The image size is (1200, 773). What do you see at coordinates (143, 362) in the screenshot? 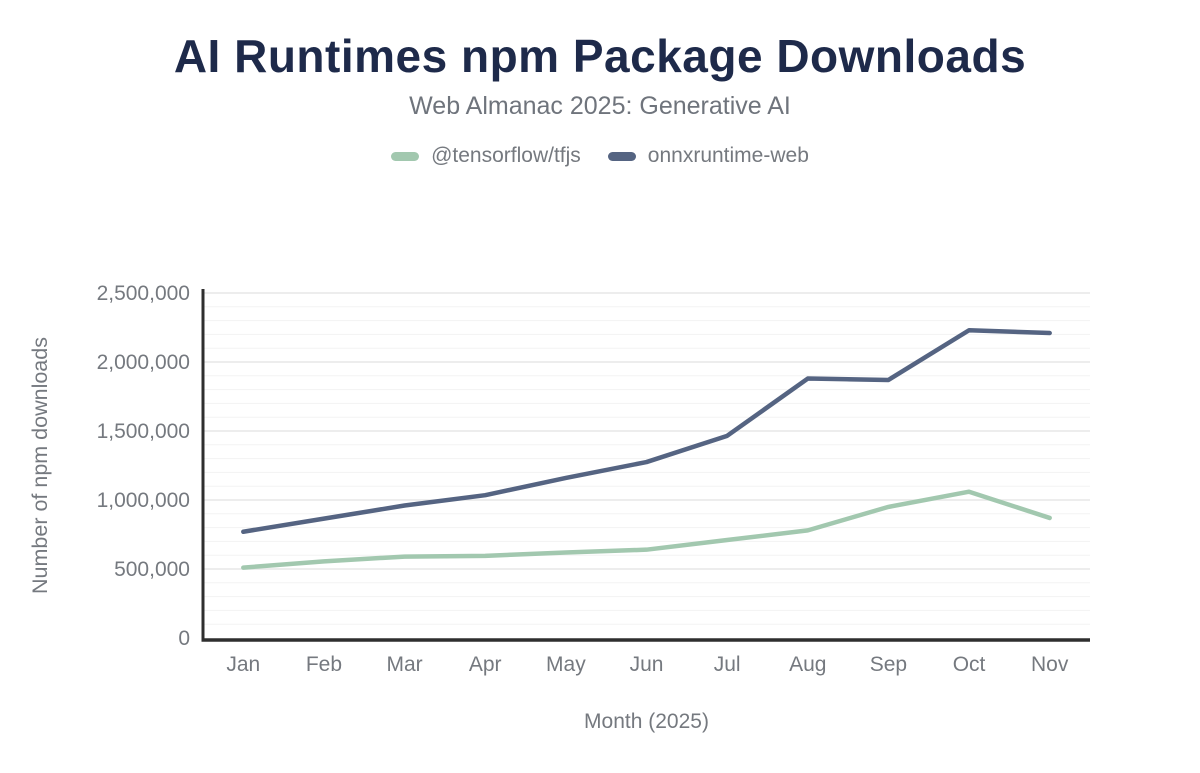
I see `y-tick-label: 2,000,000` at bounding box center [143, 362].